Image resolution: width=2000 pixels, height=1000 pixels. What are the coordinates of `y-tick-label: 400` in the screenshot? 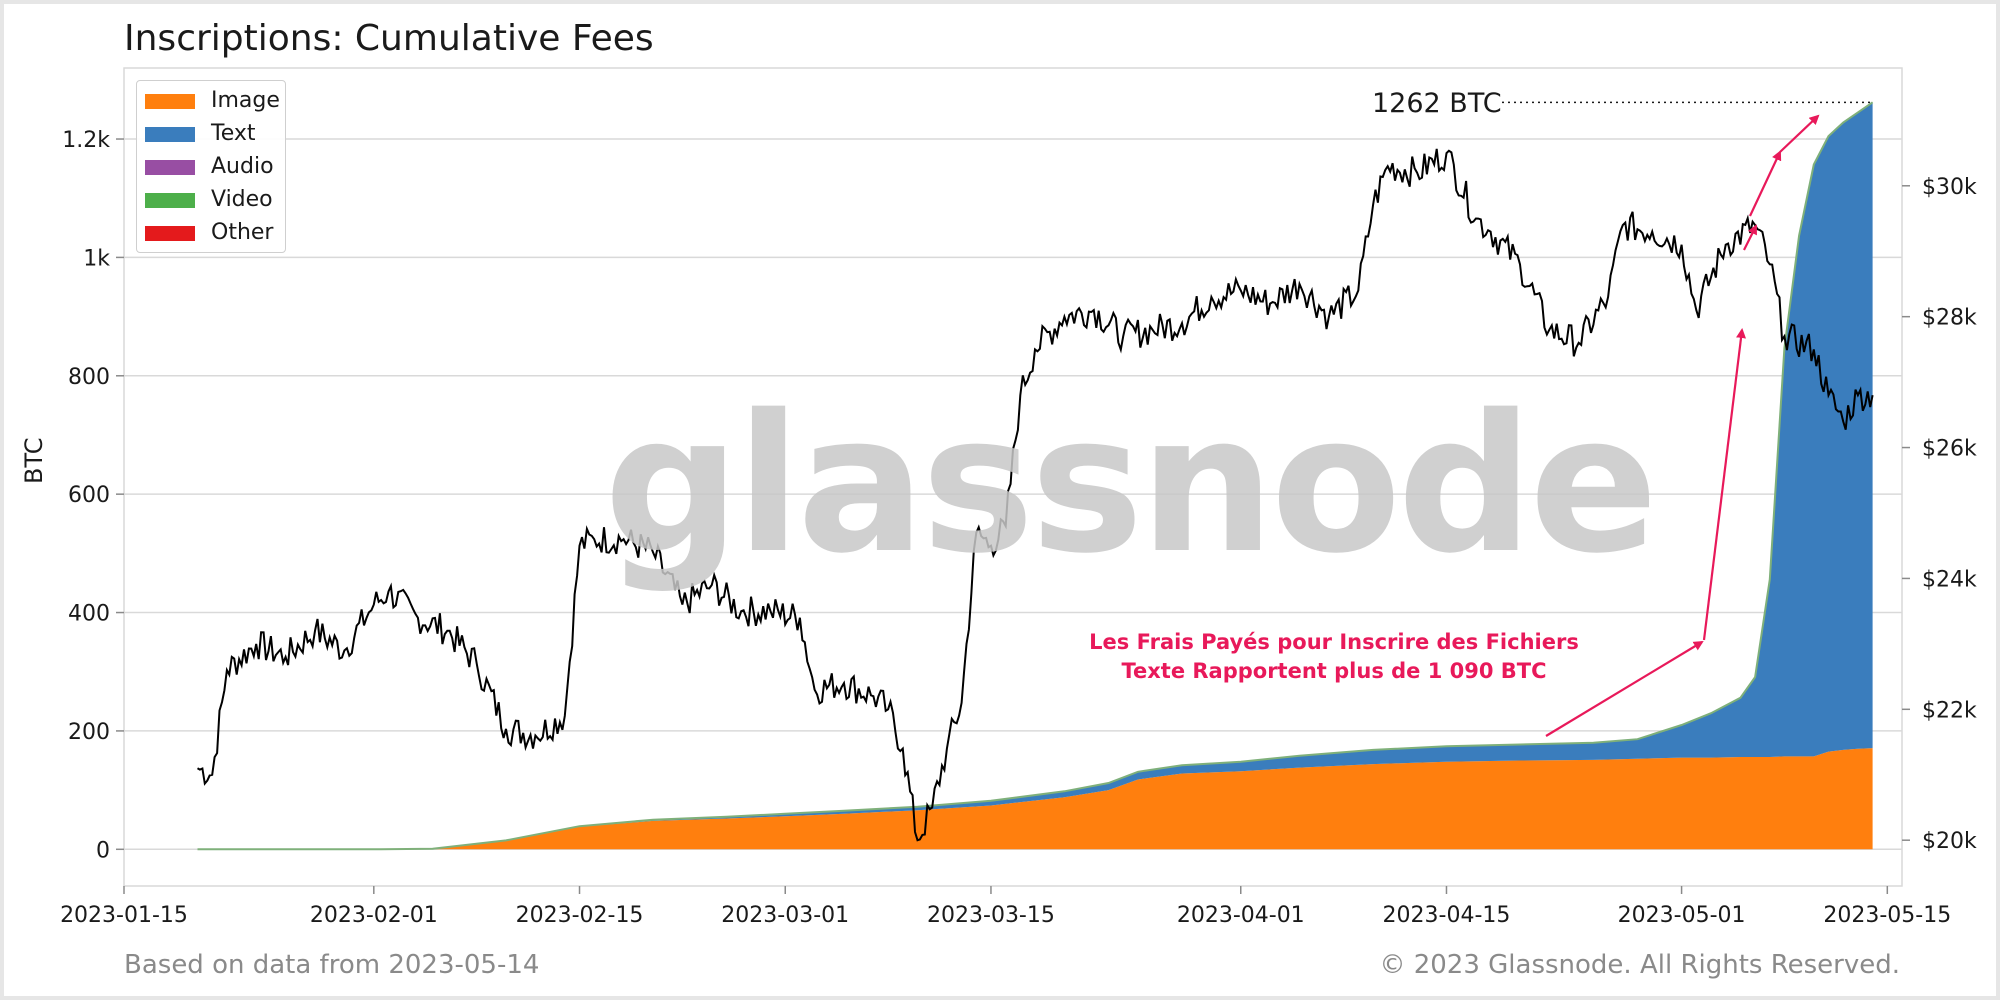 It's located at (89, 614).